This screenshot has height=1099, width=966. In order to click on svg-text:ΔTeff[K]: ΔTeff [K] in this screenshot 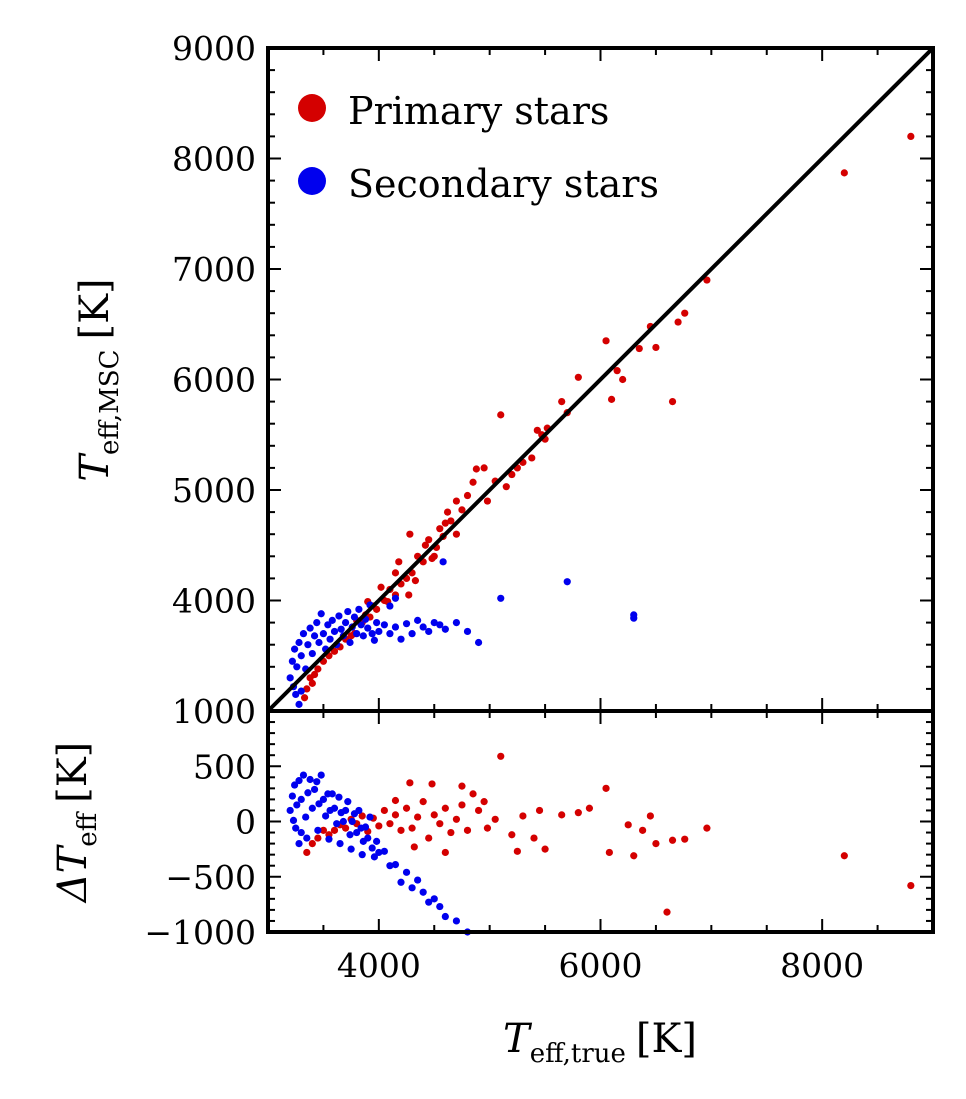, I will do `click(76, 823)`.